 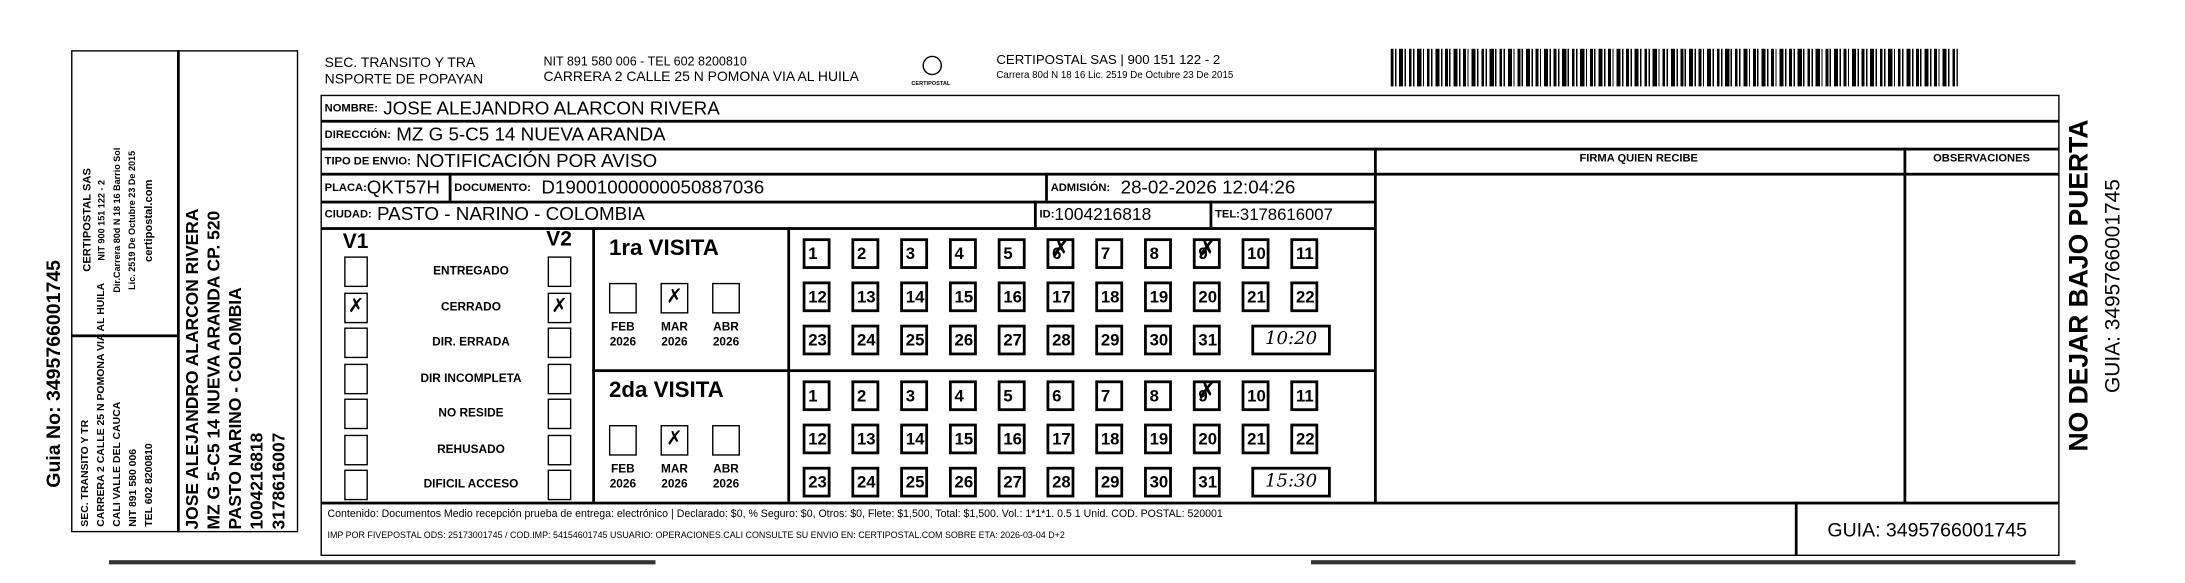 I want to click on time-field: 15:30, so click(x=1291, y=482).